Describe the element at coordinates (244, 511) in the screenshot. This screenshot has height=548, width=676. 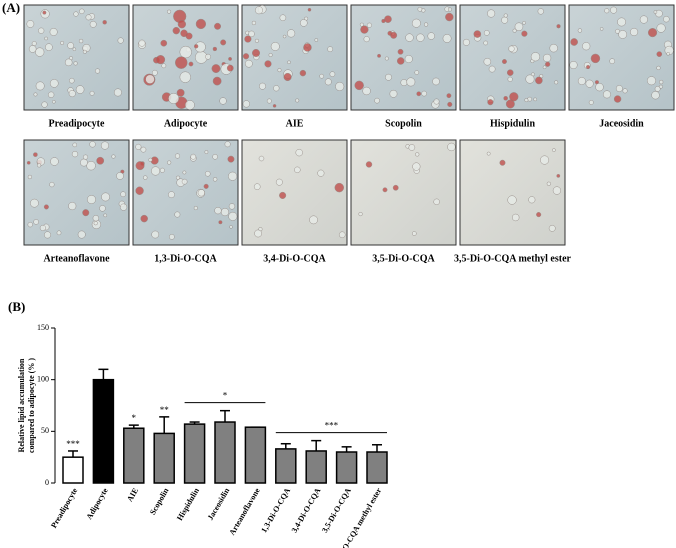
I see `x-tick-label: Arteanoflavone` at that location.